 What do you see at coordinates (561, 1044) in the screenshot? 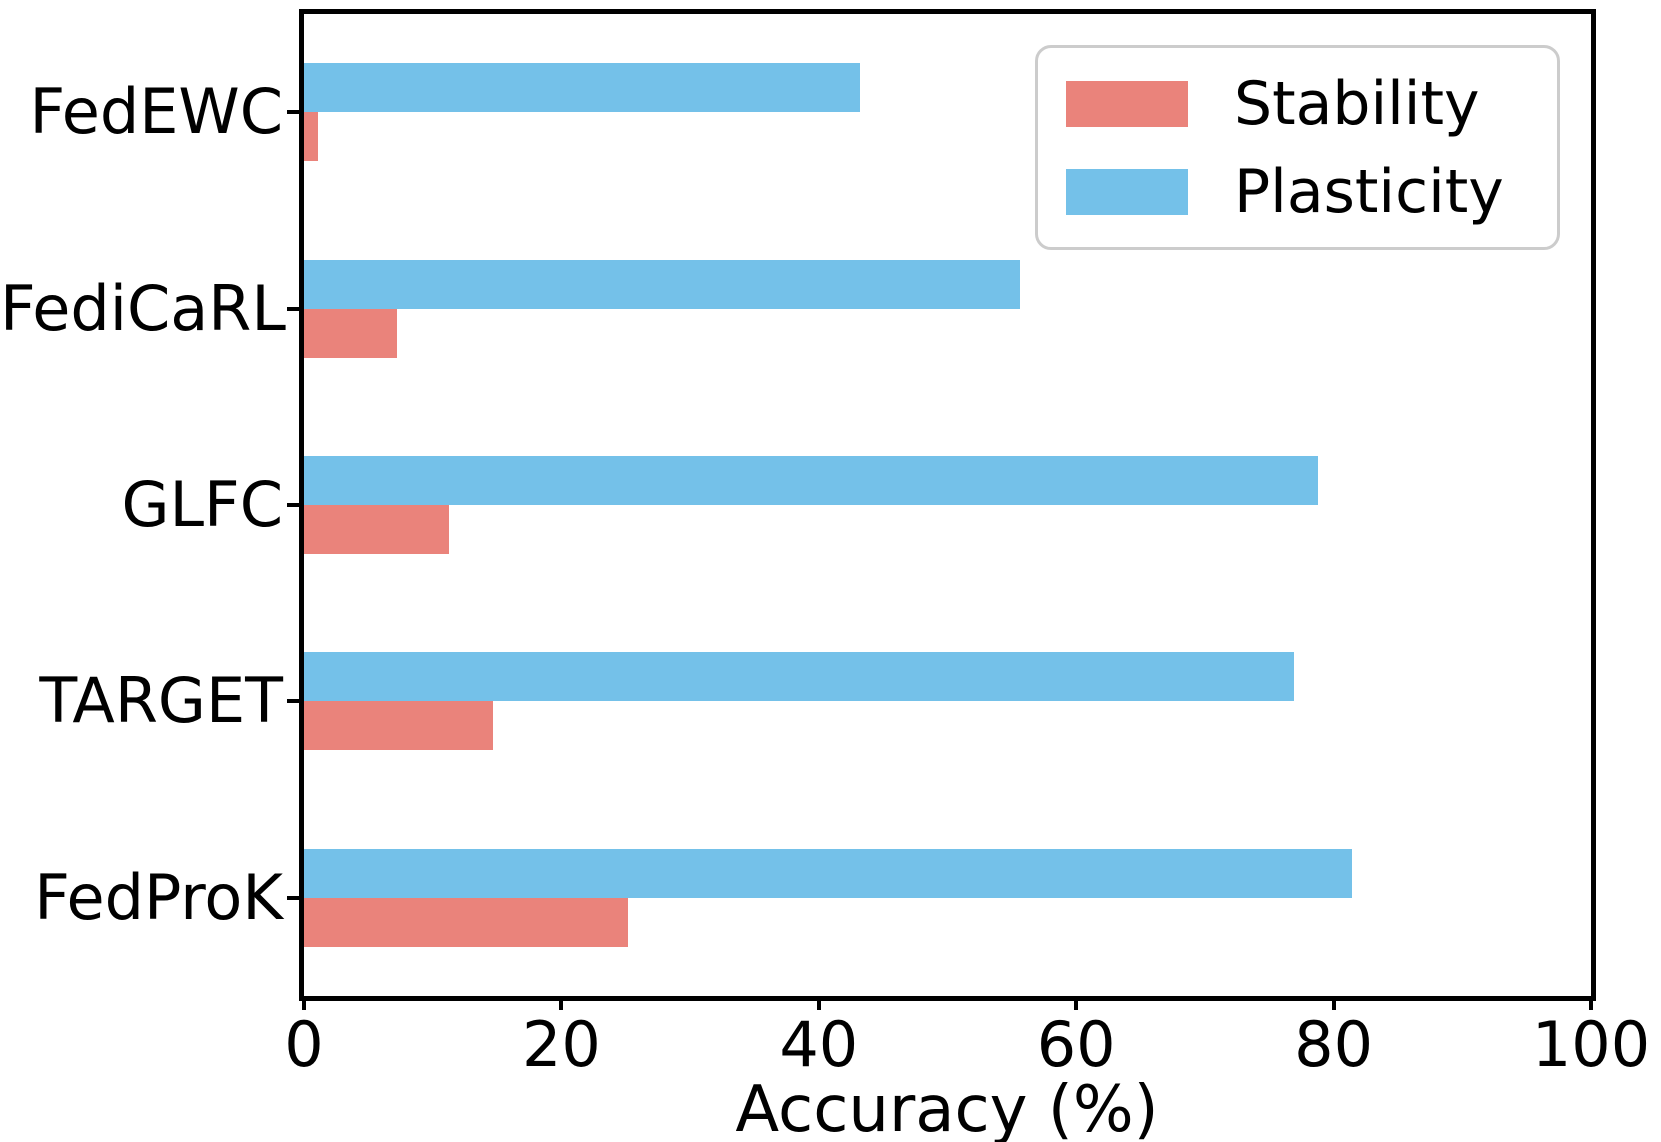
I see `xtick-label-20: 20` at bounding box center [561, 1044].